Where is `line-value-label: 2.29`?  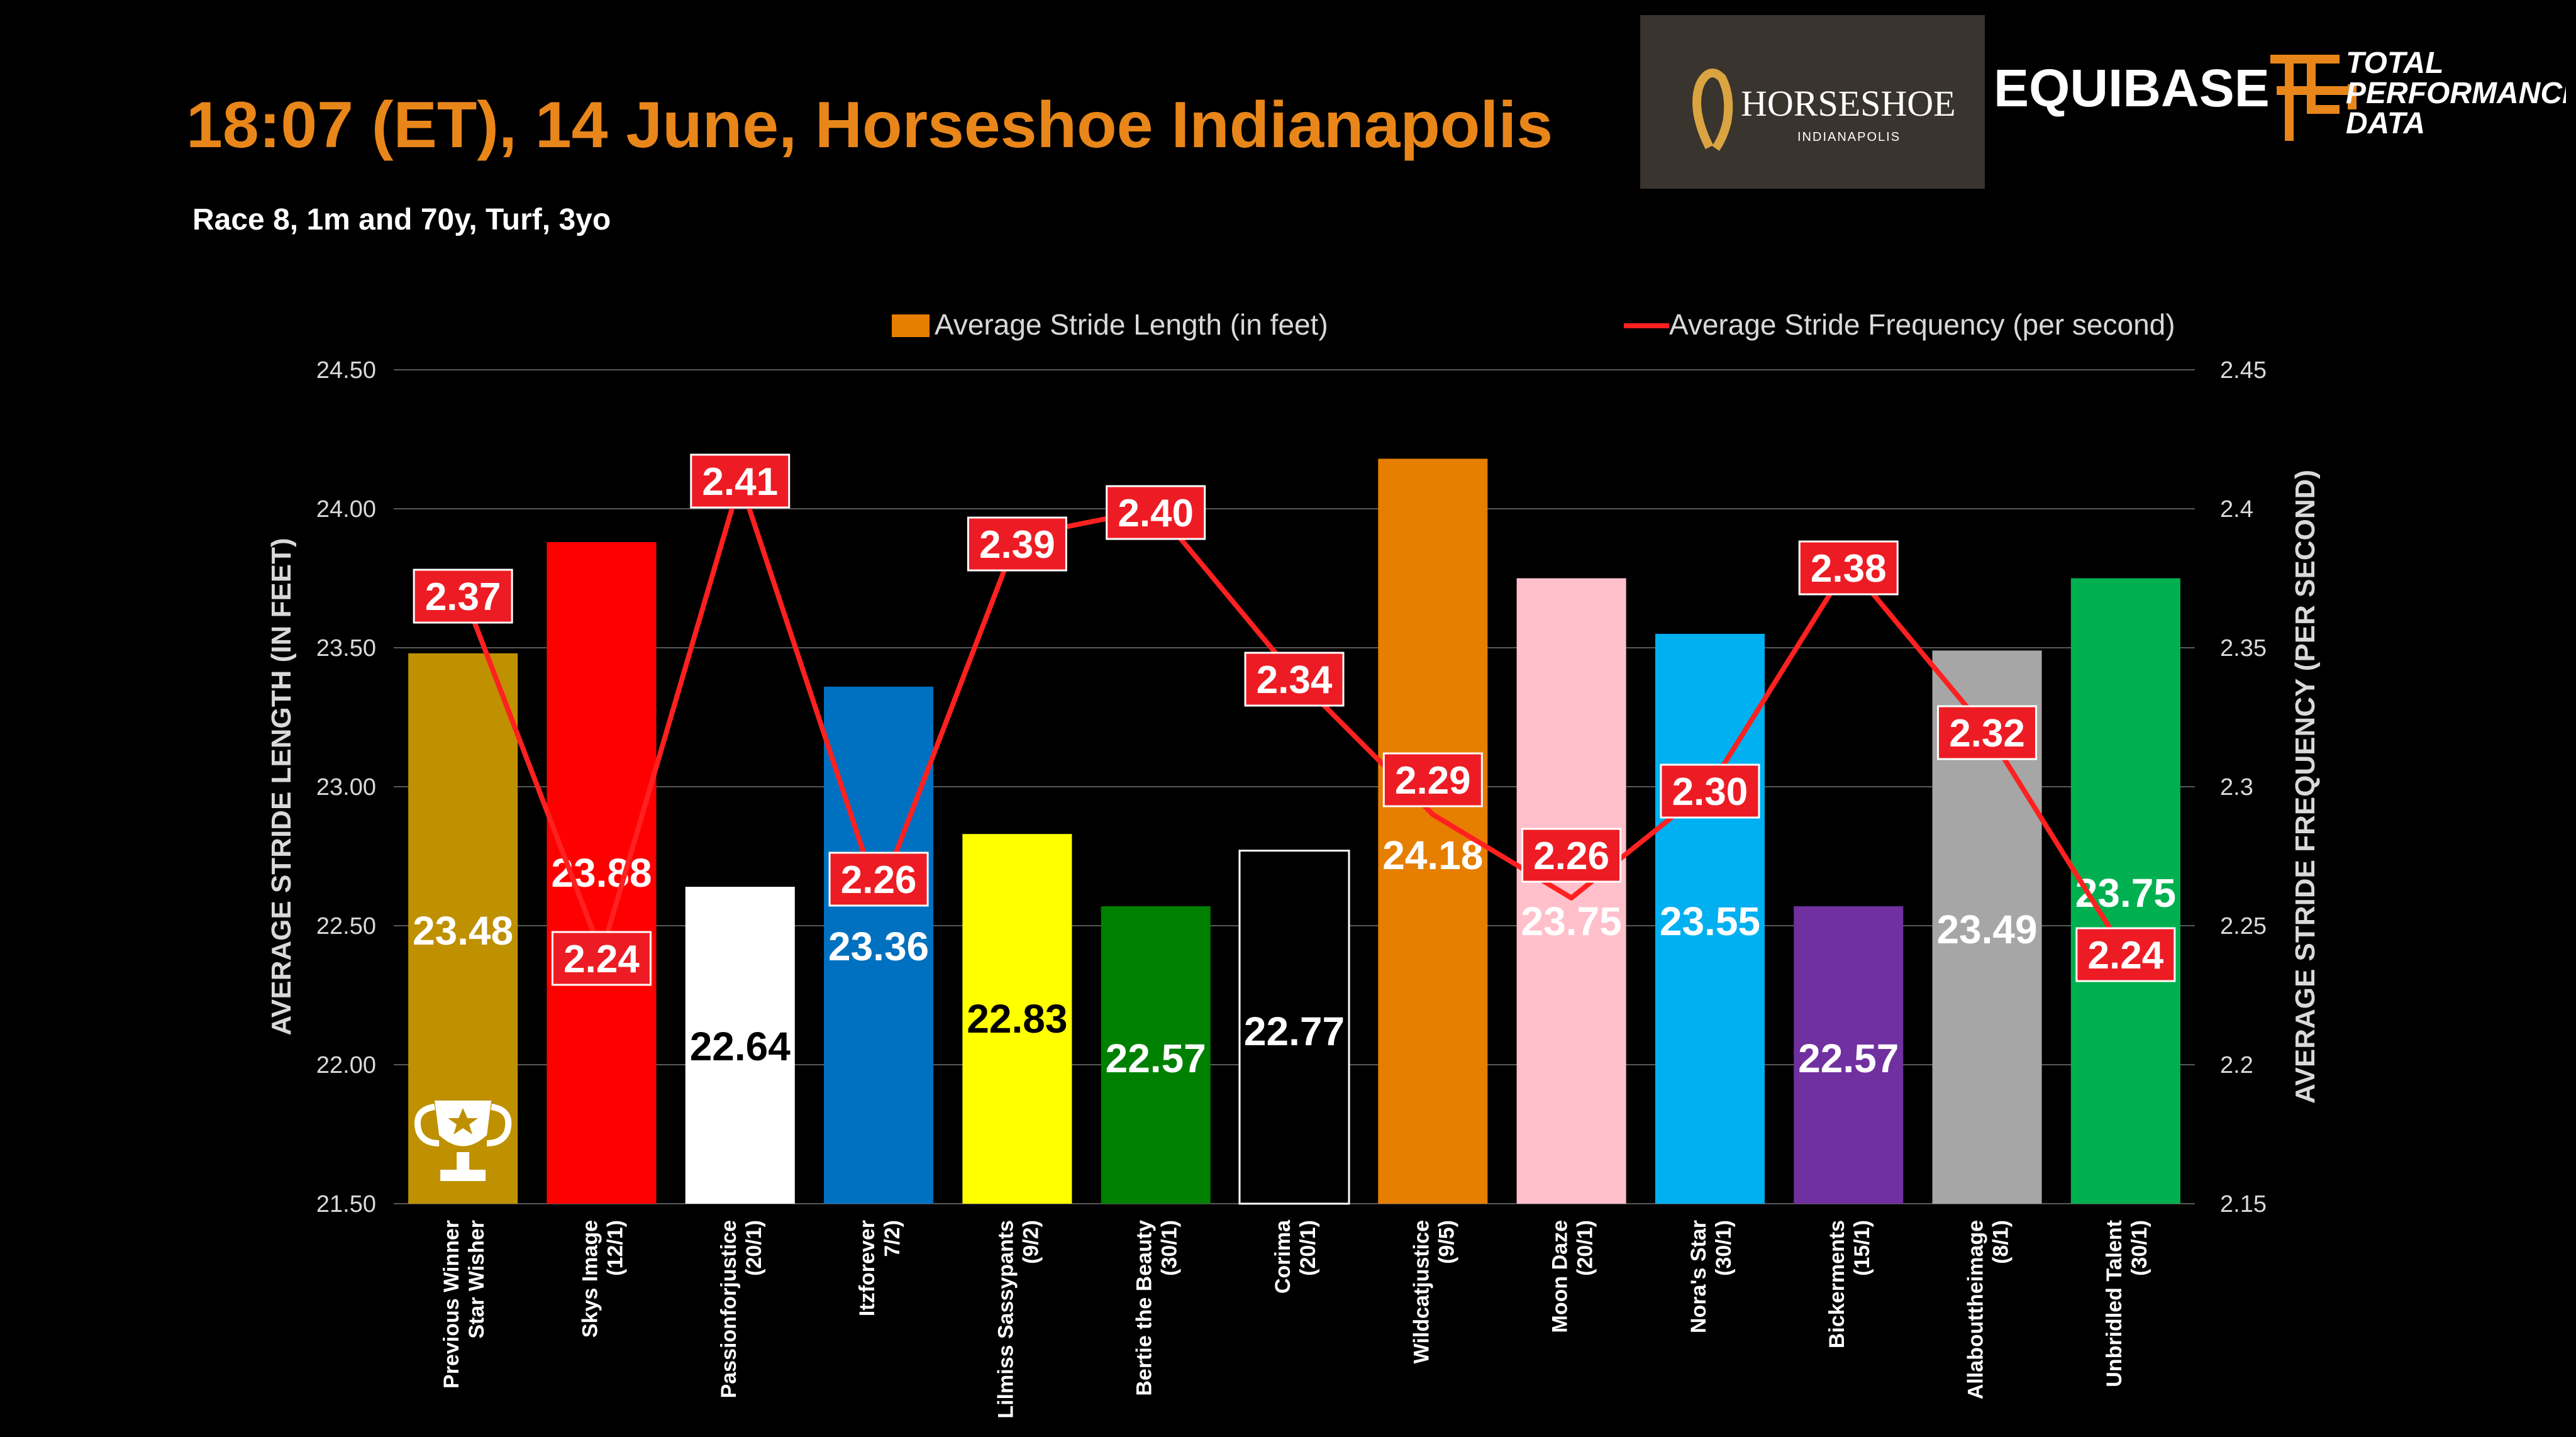
line-value-label: 2.29 is located at coordinates (1433, 780).